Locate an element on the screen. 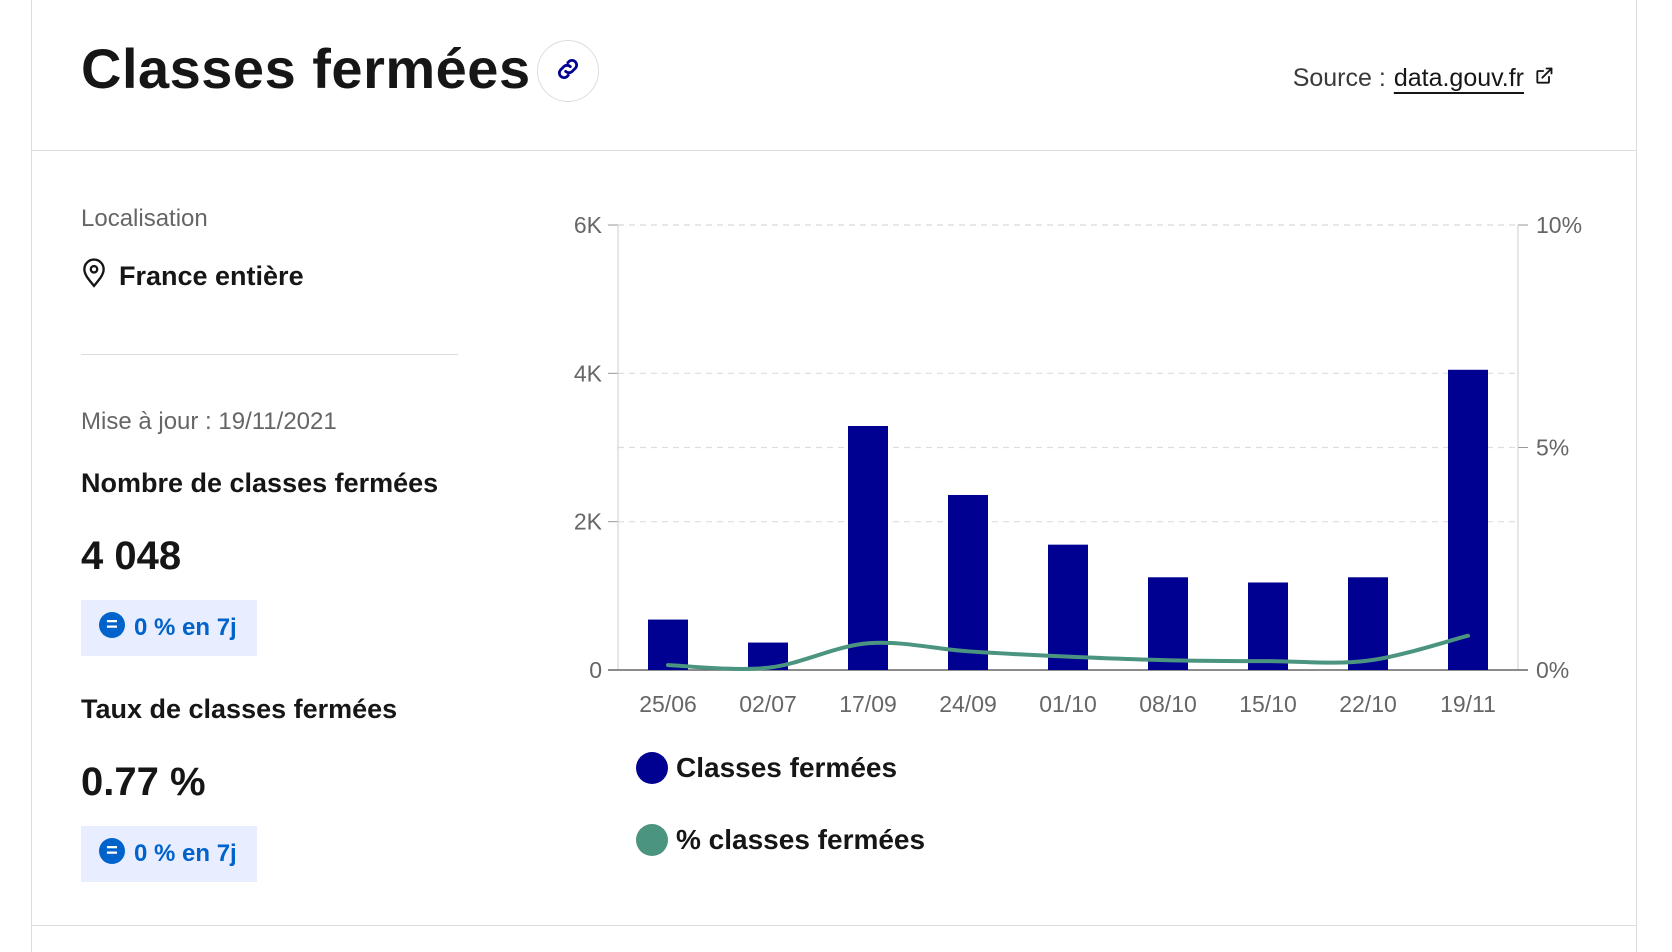 The width and height of the screenshot is (1672, 952). y-left-tick-label: 6K is located at coordinates (588, 225).